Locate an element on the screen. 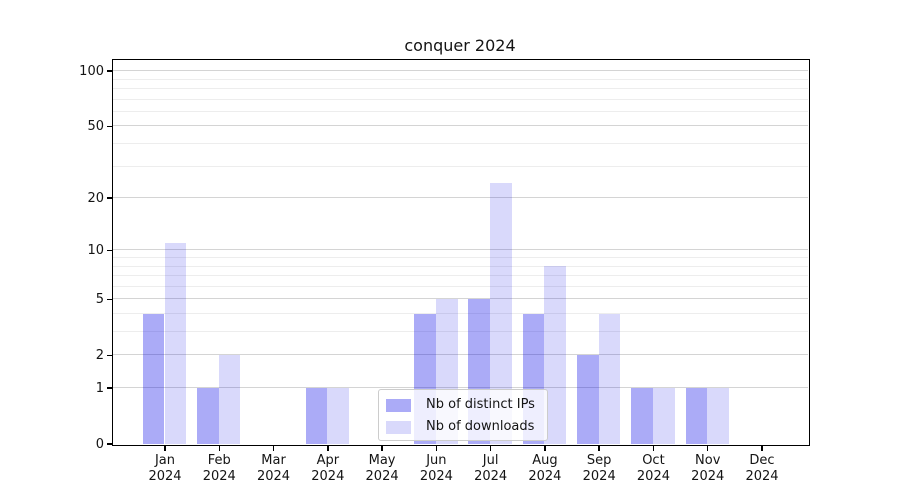 The image size is (900, 500). bar-oct-distinct-ips is located at coordinates (642, 415).